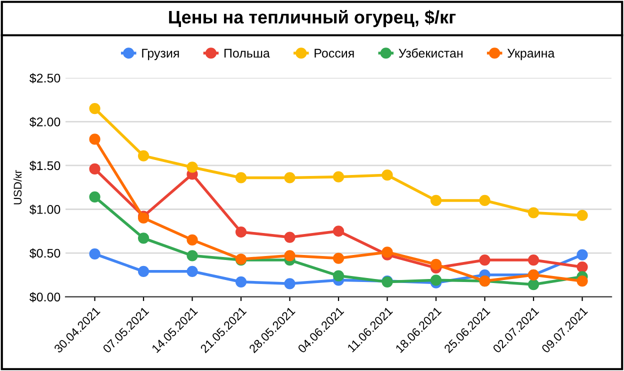  I want to click on legend-label: Россия, so click(334, 53).